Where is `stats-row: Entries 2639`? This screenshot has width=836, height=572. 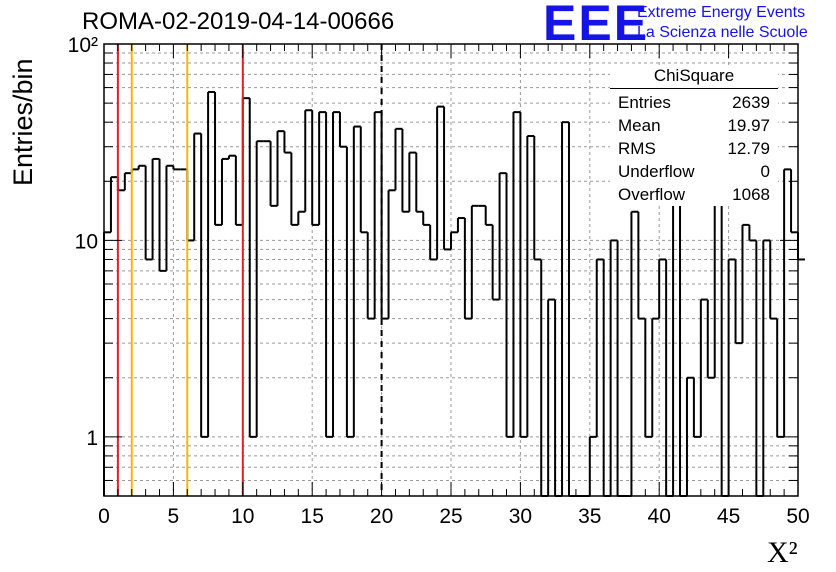
stats-row: Entries 2639 is located at coordinates (694, 102).